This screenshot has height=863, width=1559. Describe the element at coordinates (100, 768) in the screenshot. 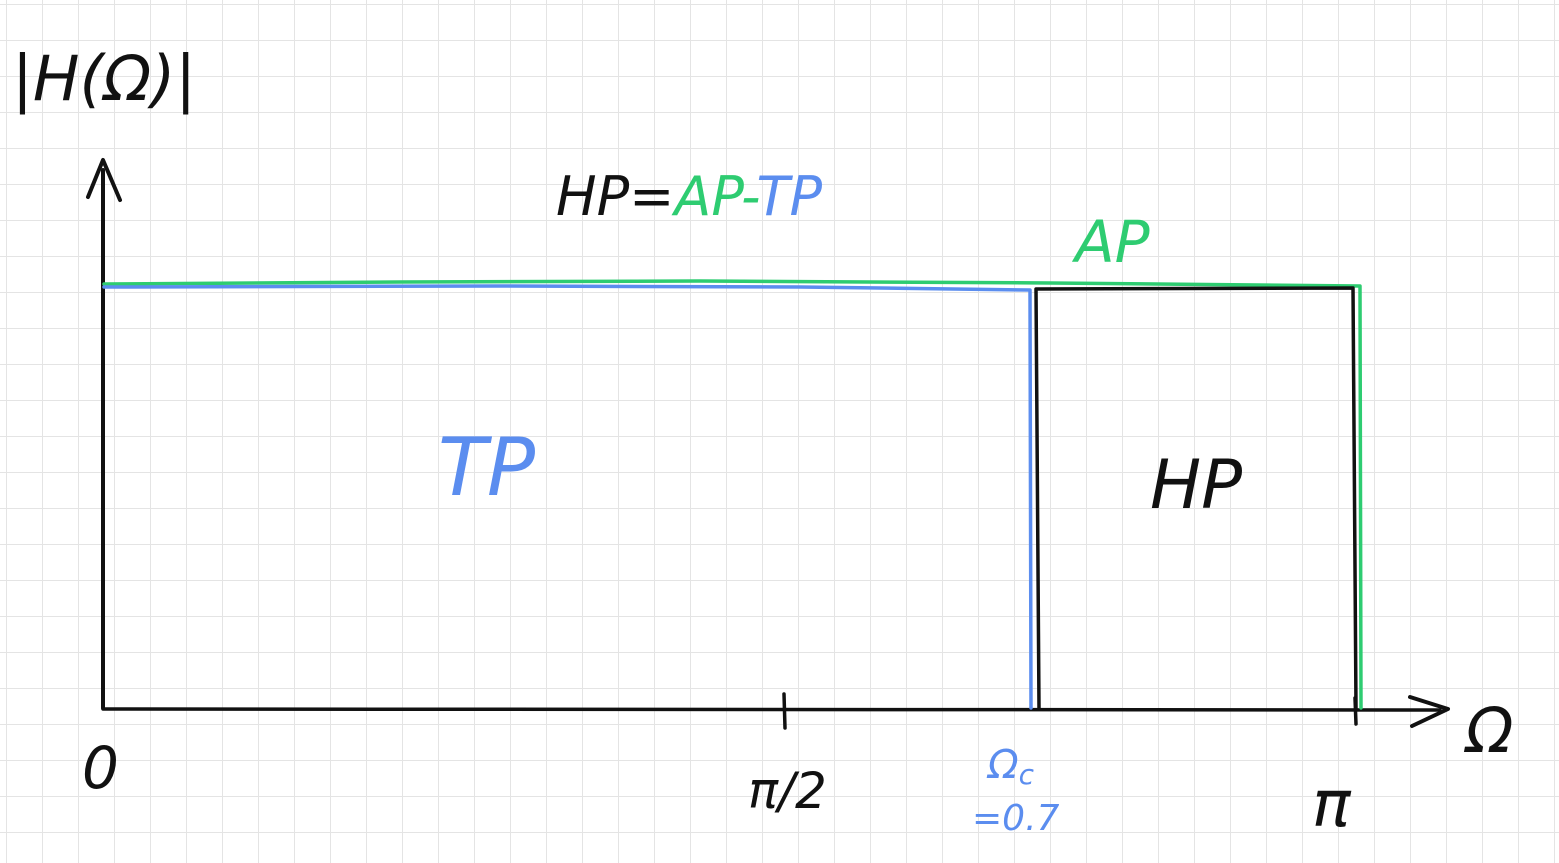

I see `tick-label-zero: 0` at that location.